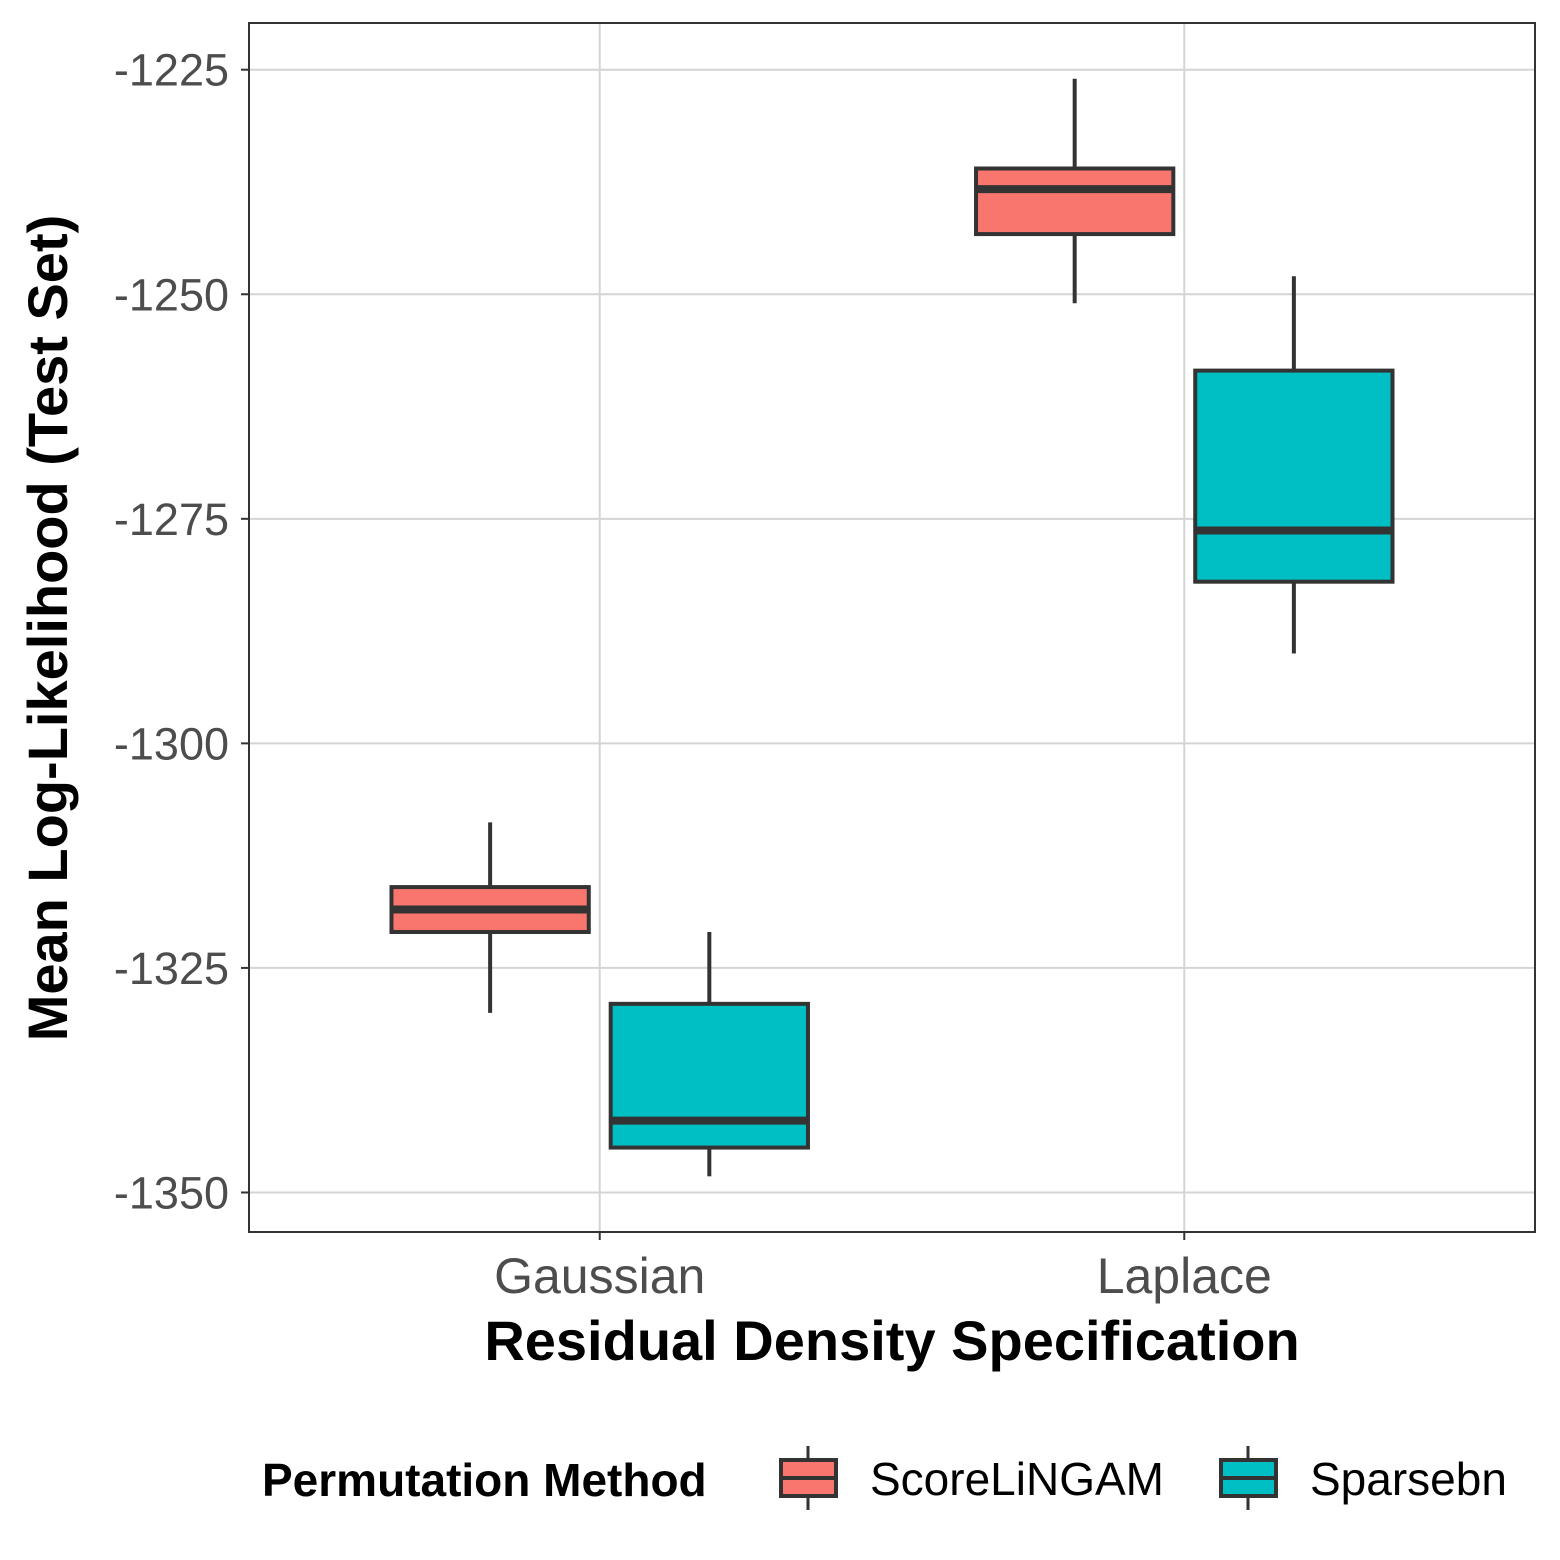 The image size is (1560, 1560). What do you see at coordinates (1017, 1479) in the screenshot?
I see `legend-label: ScoreLiNGAM` at bounding box center [1017, 1479].